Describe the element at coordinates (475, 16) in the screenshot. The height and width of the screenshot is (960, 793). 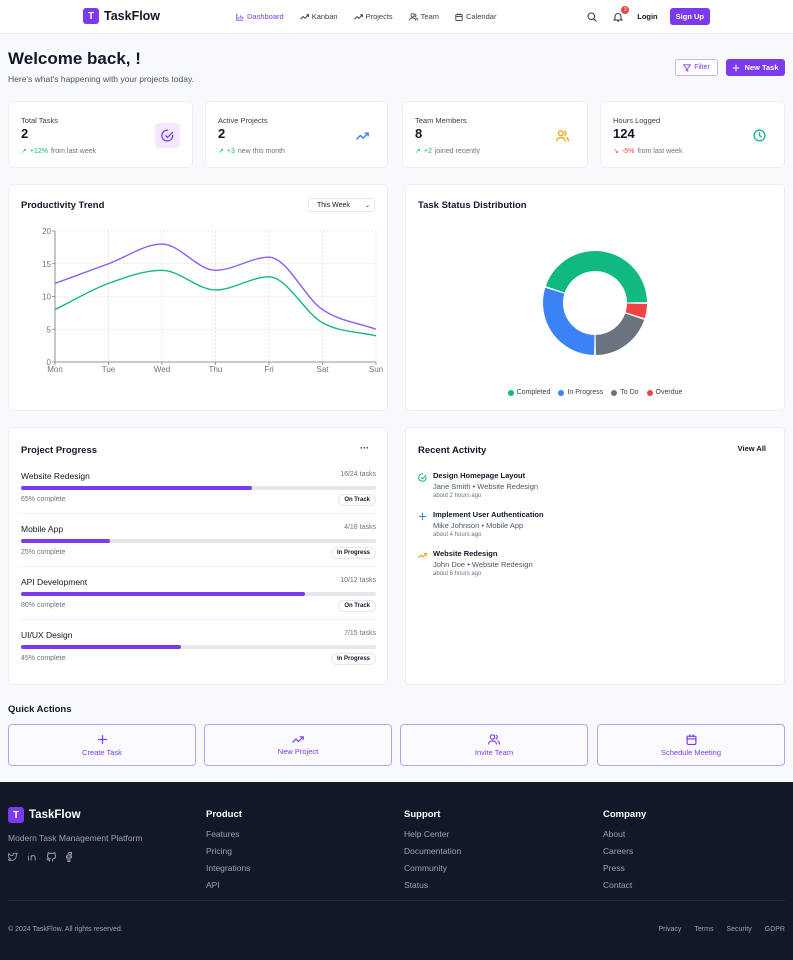
I see `nav-calendar: Calendar` at that location.